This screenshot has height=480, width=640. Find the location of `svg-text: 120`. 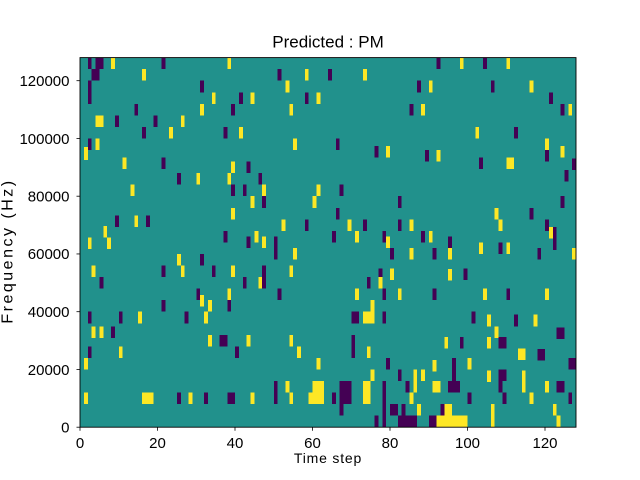

svg-text: 120 is located at coordinates (544, 443).